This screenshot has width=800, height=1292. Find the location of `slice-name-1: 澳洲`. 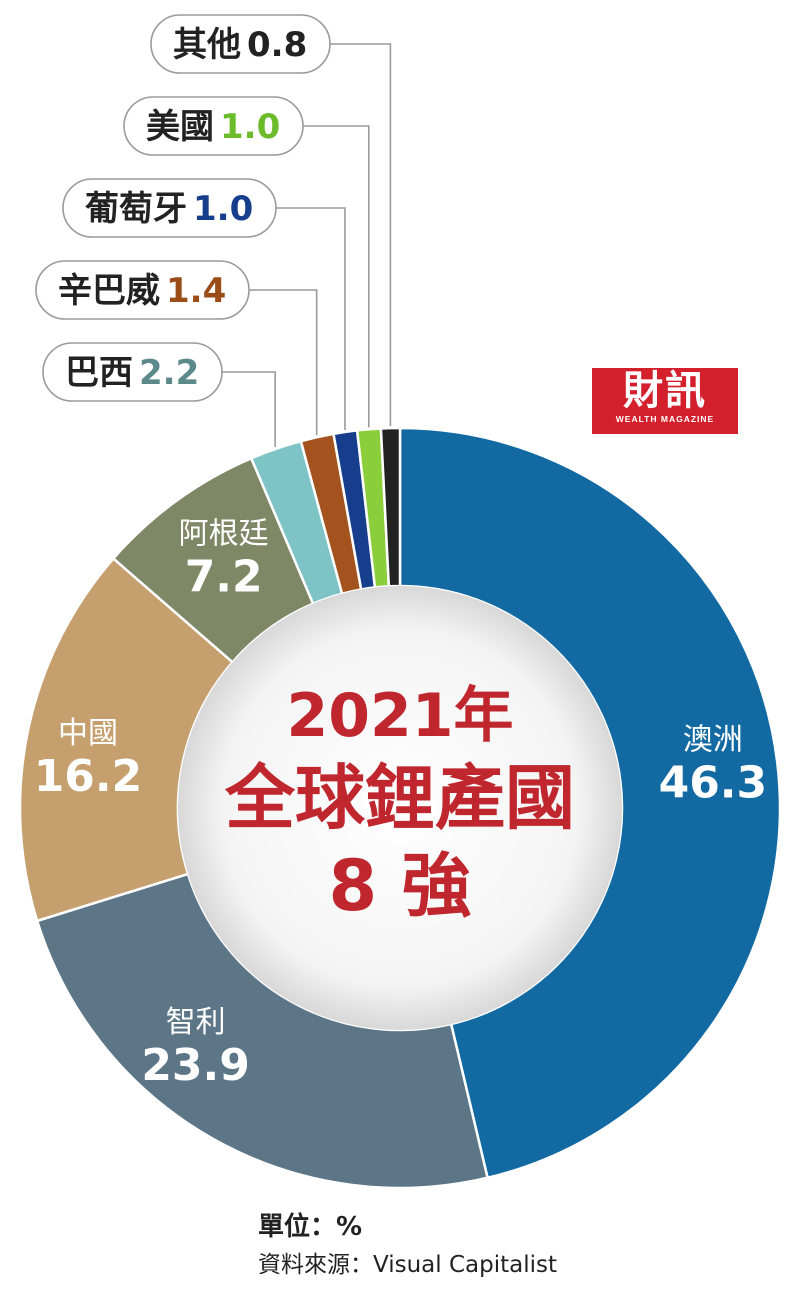

slice-name-1: 澳洲 is located at coordinates (713, 739).